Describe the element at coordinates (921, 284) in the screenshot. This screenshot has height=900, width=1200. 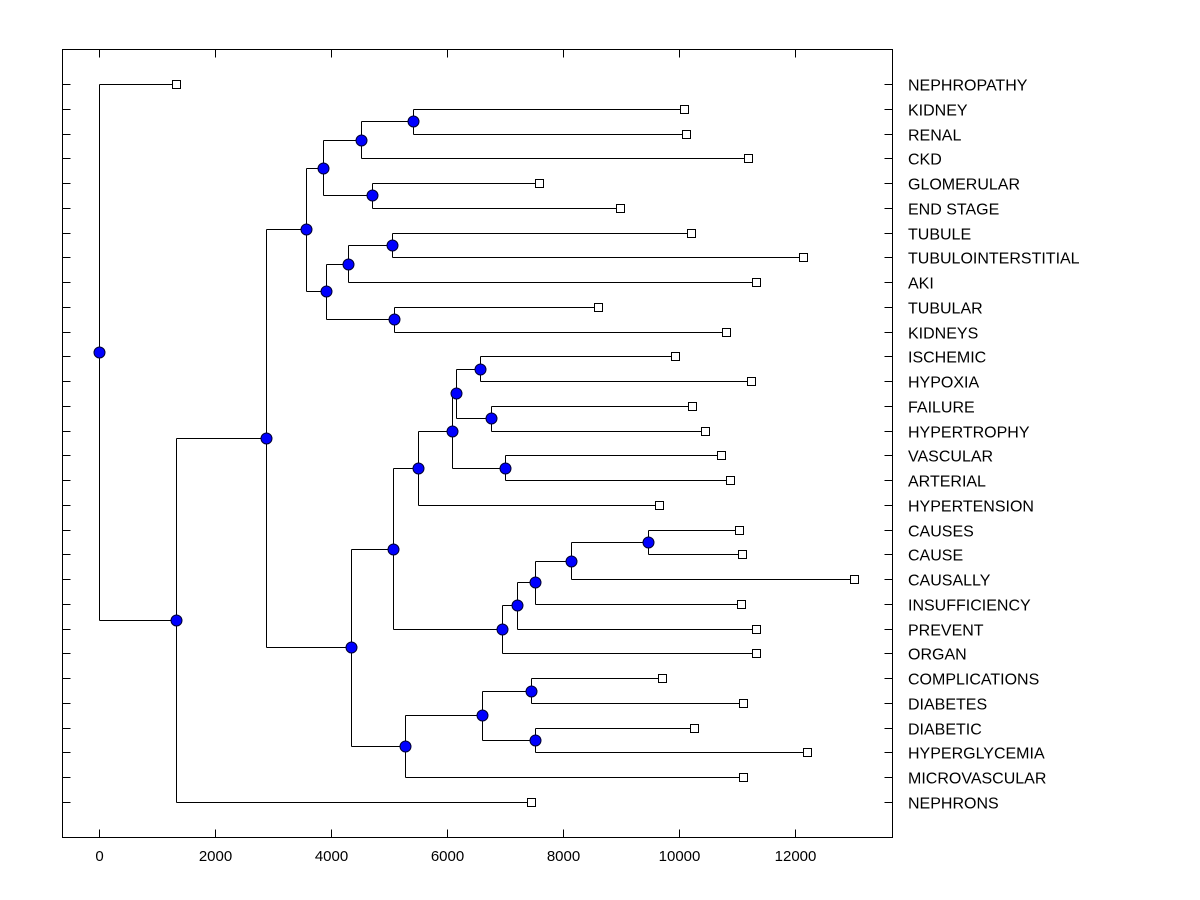
I see `leaf-label: AKI` at that location.